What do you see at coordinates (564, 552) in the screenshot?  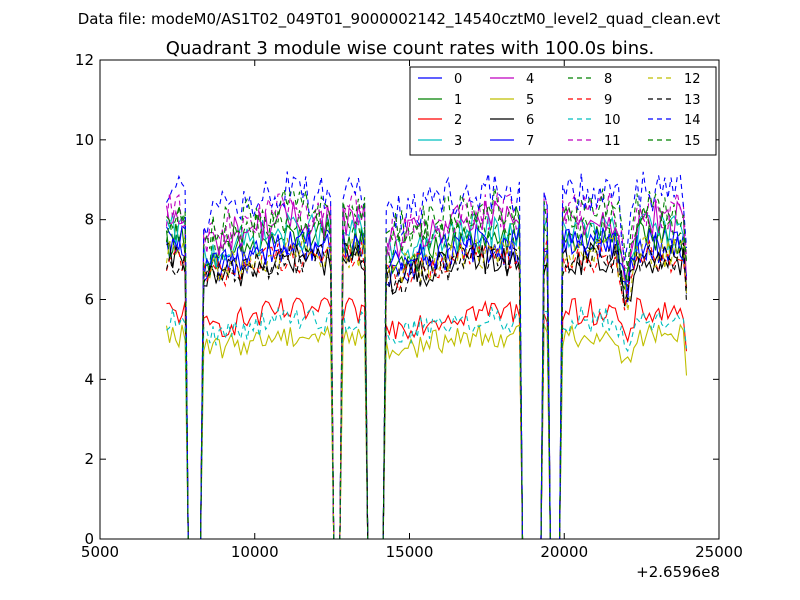 I see `x-tick-label: 20000` at bounding box center [564, 552].